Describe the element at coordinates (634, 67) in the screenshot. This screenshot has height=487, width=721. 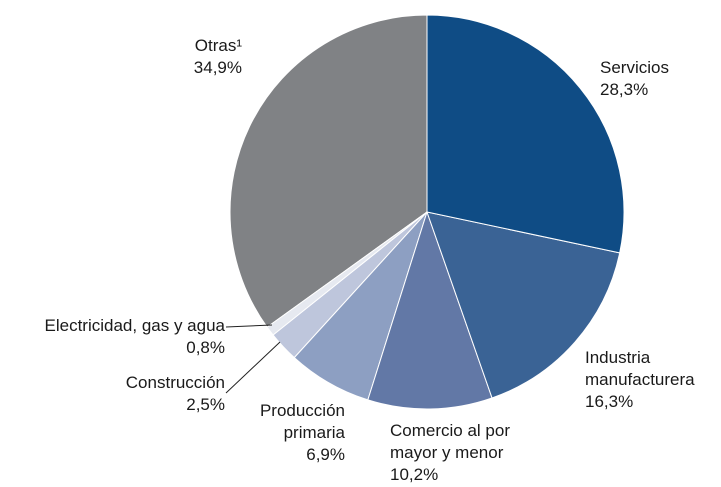
I see `category-name: Servicios` at that location.